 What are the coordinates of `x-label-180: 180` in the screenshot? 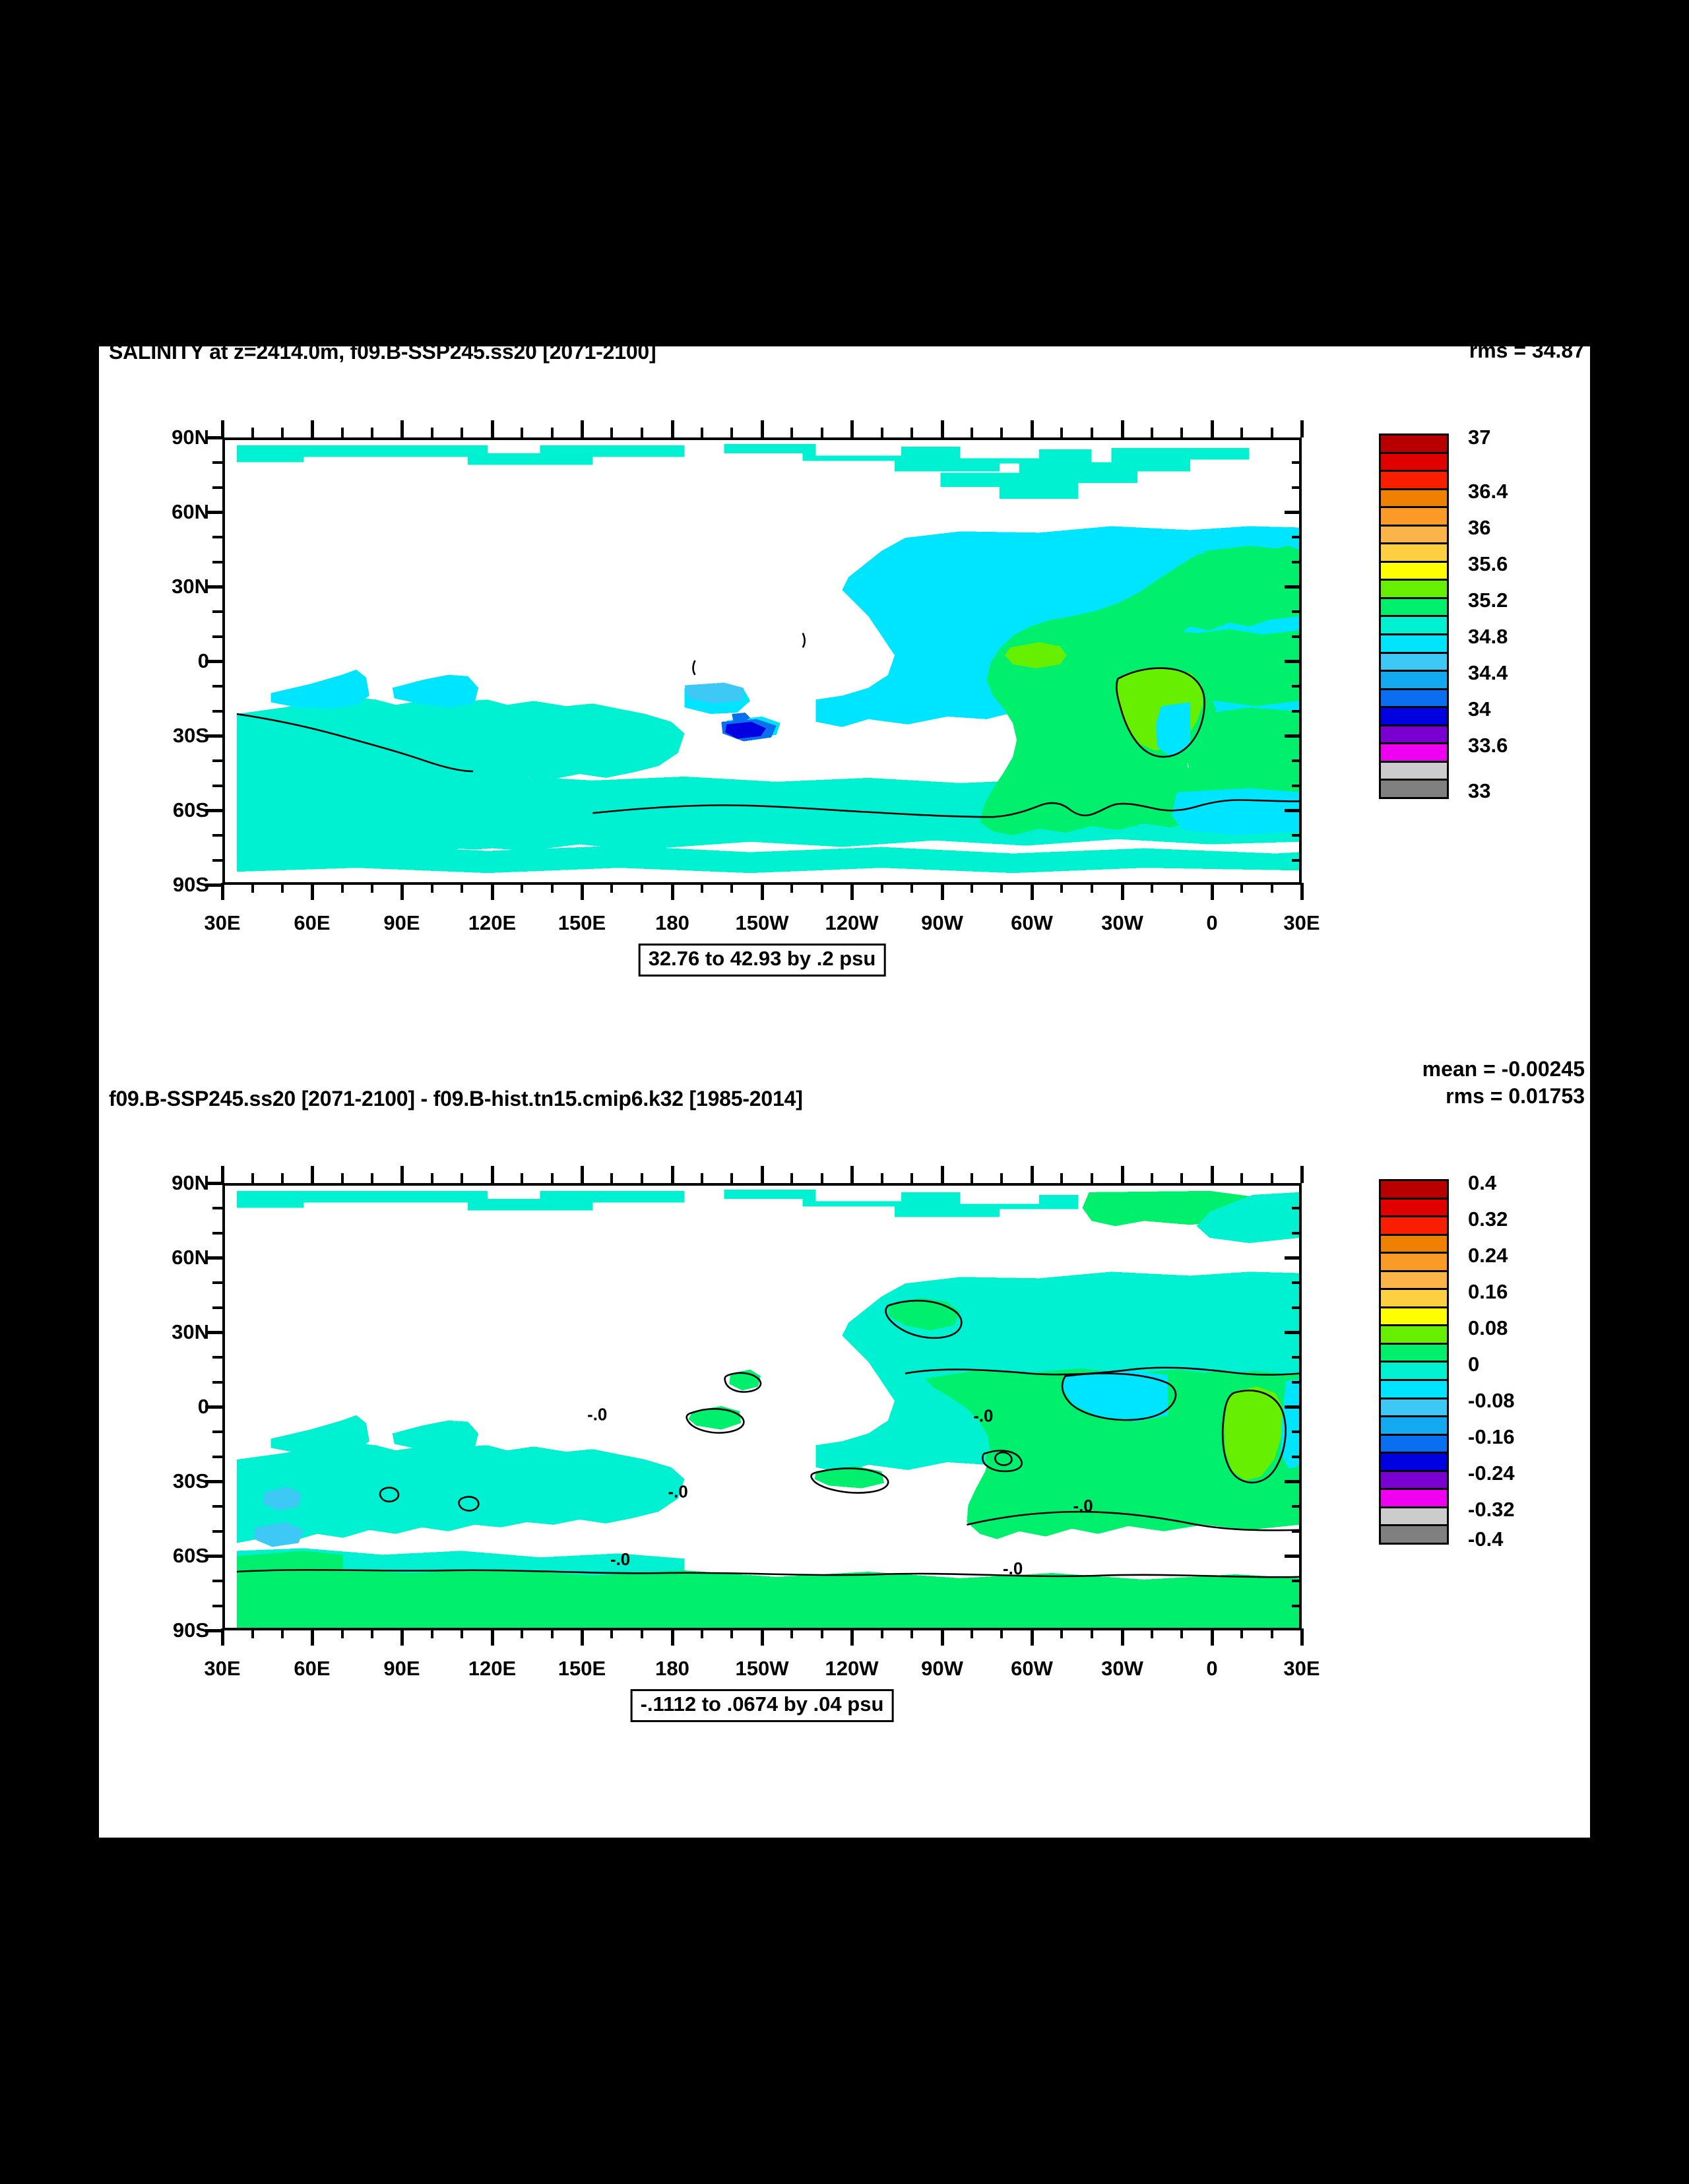 It's located at (672, 922).